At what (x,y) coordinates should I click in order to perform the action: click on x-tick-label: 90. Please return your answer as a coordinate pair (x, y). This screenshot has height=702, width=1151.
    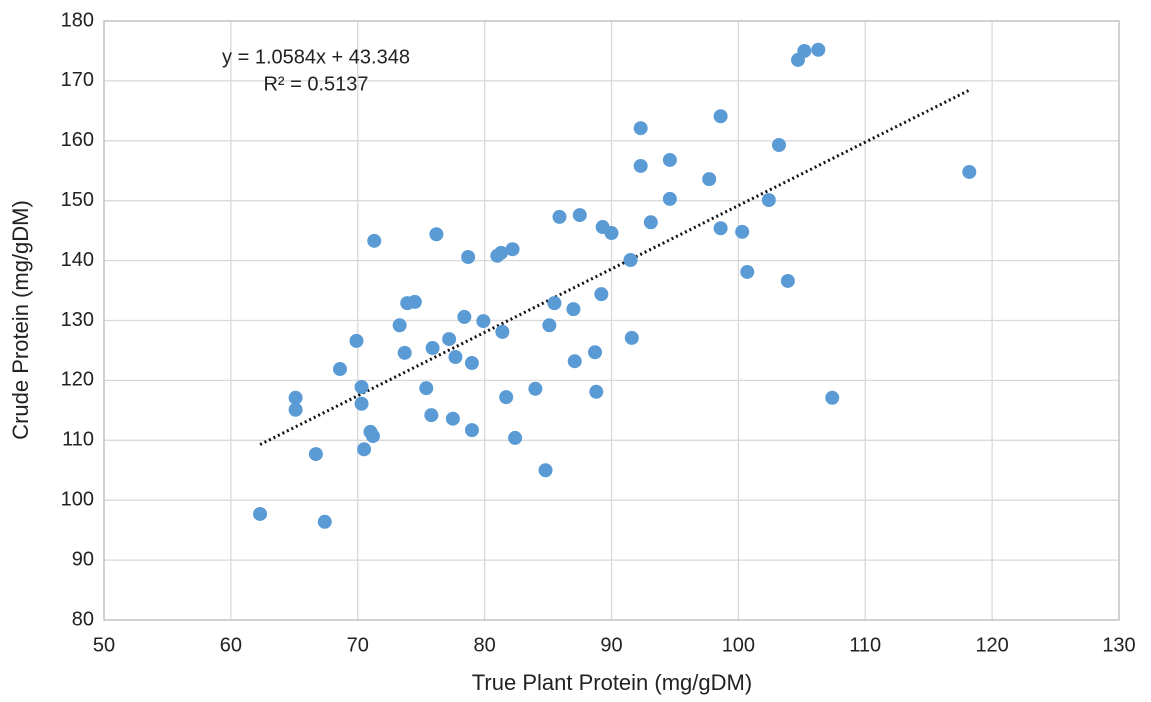
    Looking at the image, I should click on (611, 645).